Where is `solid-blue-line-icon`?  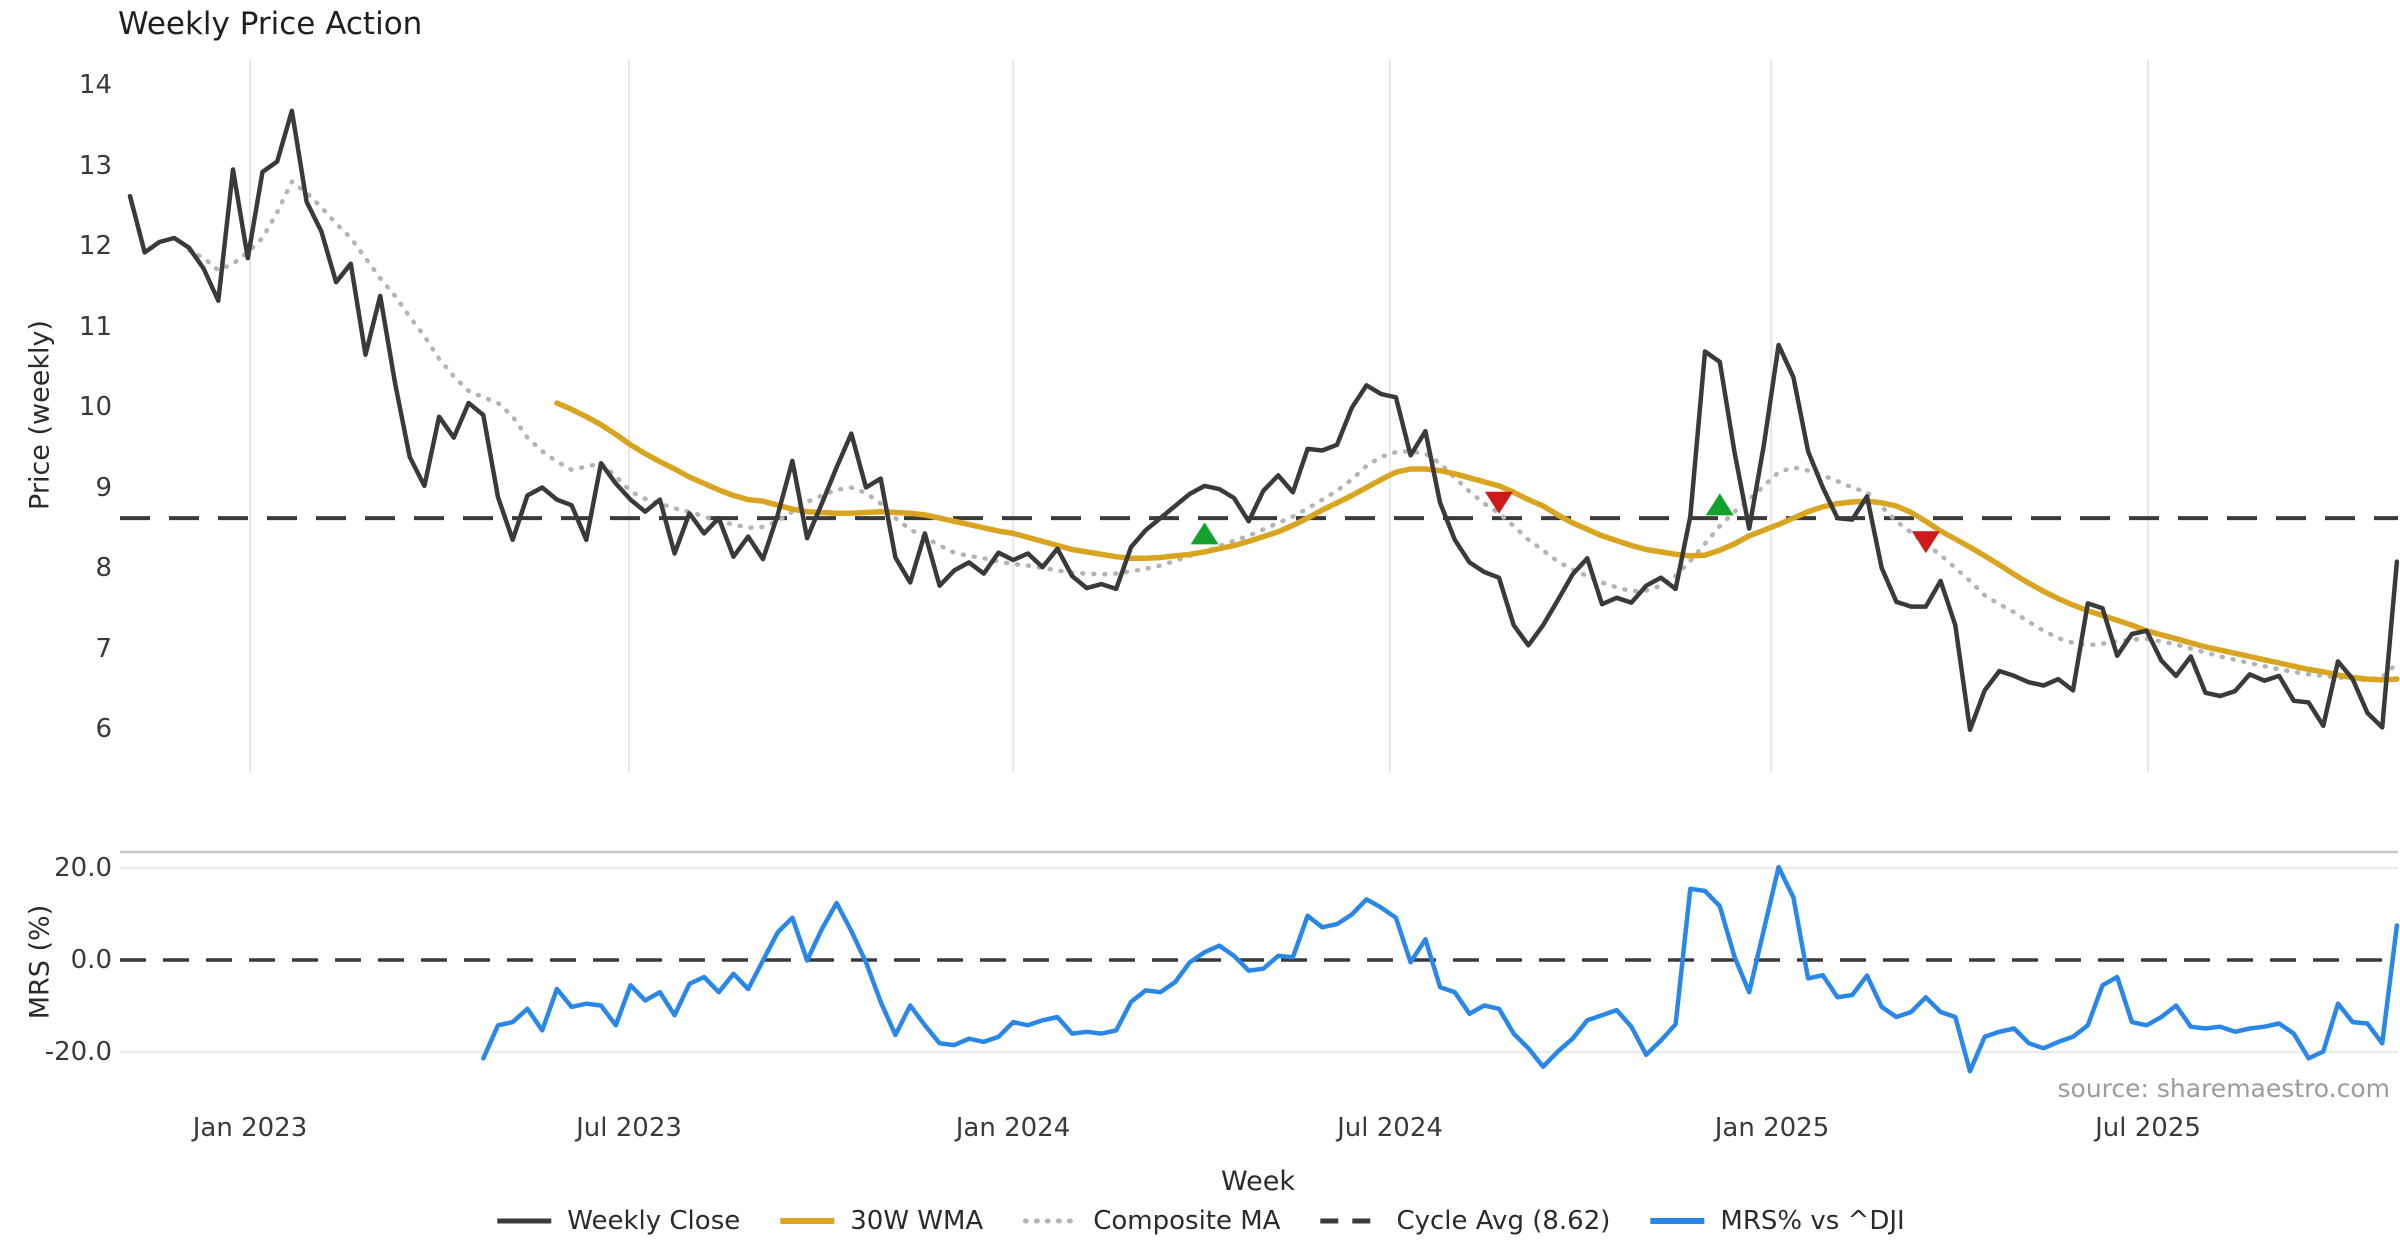 solid-blue-line-icon is located at coordinates (1677, 1221).